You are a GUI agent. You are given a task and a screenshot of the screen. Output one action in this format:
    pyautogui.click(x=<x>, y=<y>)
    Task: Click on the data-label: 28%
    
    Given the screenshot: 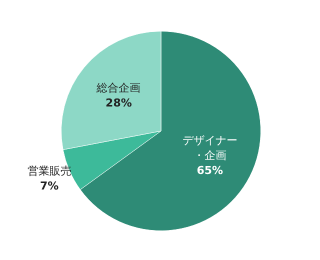 What is the action you would take?
    pyautogui.click(x=119, y=103)
    